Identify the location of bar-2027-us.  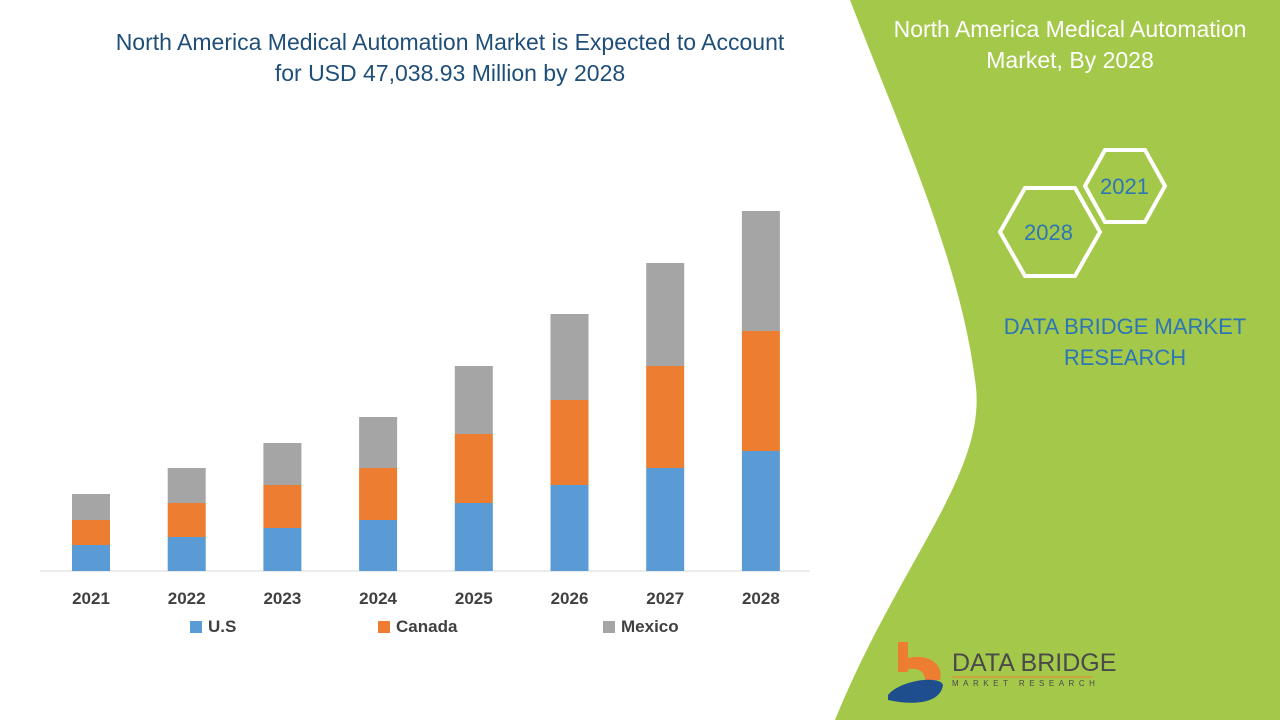
(665, 519).